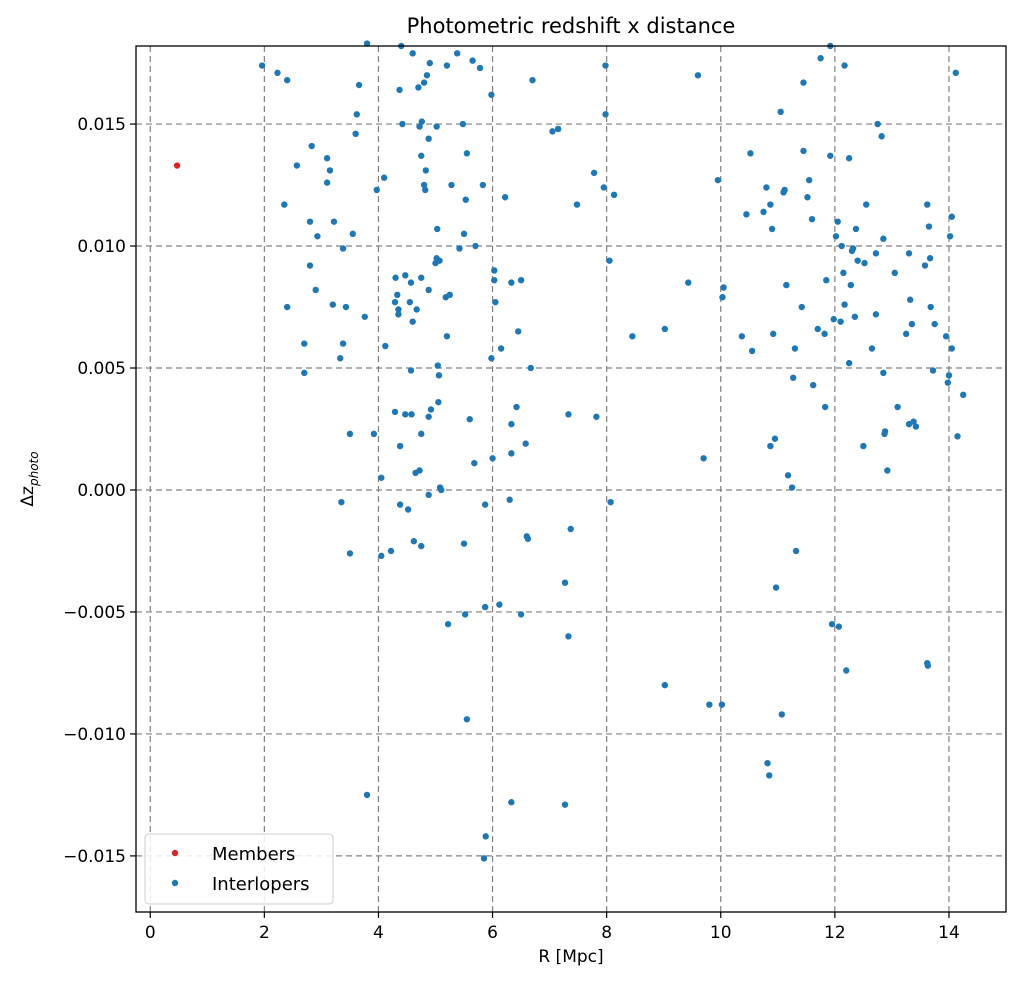  What do you see at coordinates (378, 933) in the screenshot?
I see `x-tick-label: 4` at bounding box center [378, 933].